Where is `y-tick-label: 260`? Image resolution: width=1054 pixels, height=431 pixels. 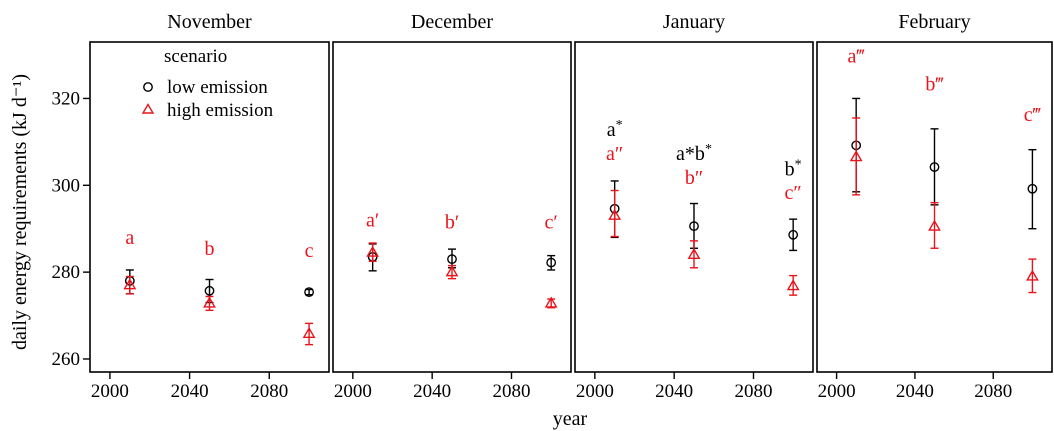
y-tick-label: 260 is located at coordinates (66, 359).